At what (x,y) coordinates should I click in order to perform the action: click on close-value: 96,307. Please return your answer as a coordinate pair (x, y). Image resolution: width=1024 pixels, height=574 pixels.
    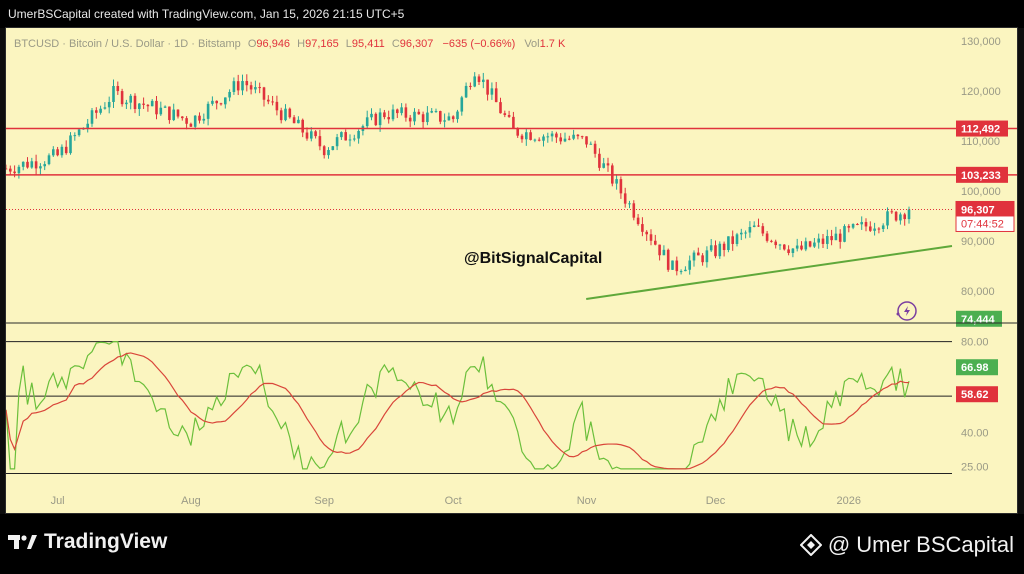
    Looking at the image, I should click on (417, 44).